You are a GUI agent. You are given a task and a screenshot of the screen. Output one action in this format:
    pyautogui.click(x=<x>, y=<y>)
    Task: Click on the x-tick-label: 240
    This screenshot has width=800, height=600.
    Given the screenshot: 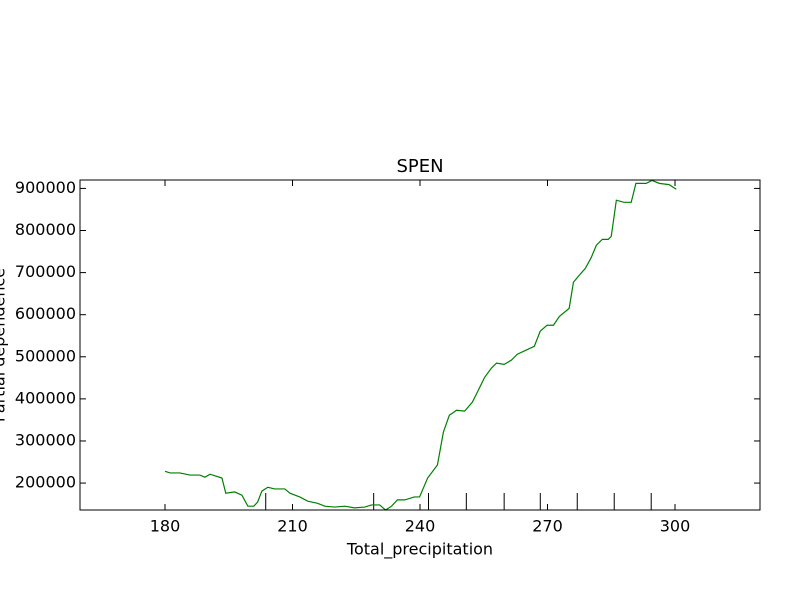 What is the action you would take?
    pyautogui.click(x=420, y=526)
    